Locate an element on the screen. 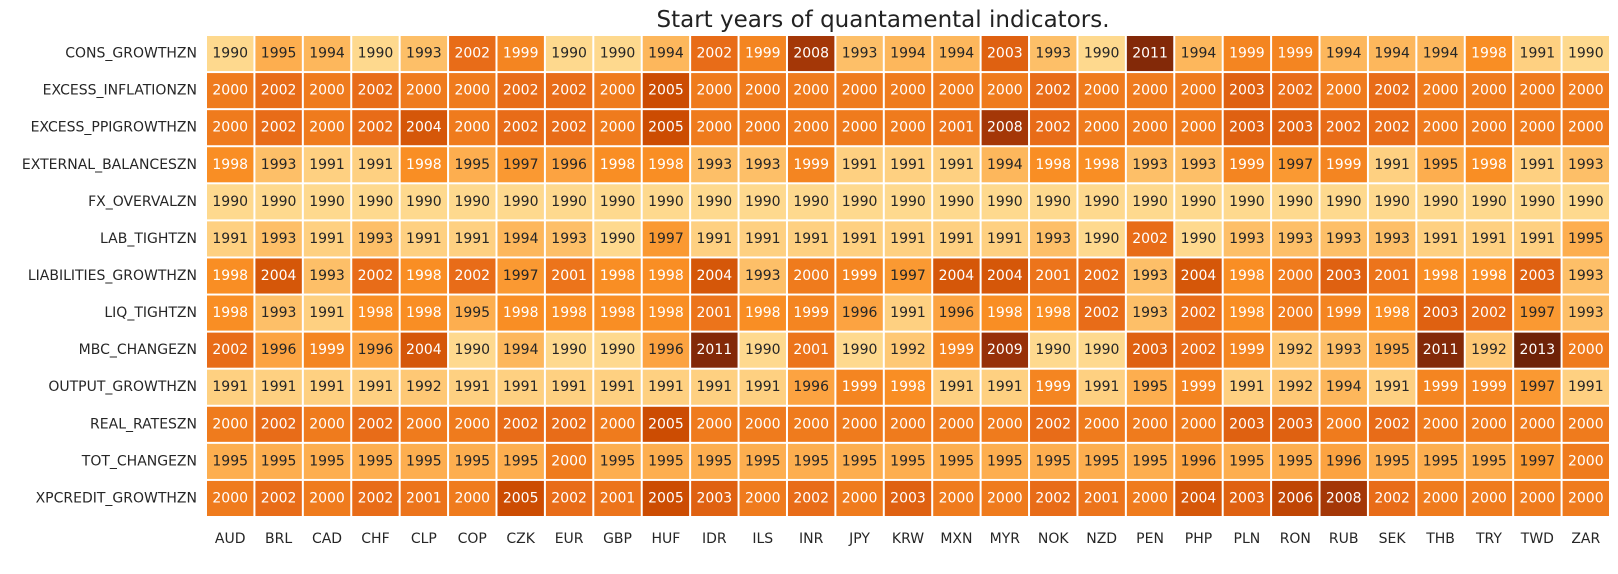  column-label: GBP is located at coordinates (617, 539).